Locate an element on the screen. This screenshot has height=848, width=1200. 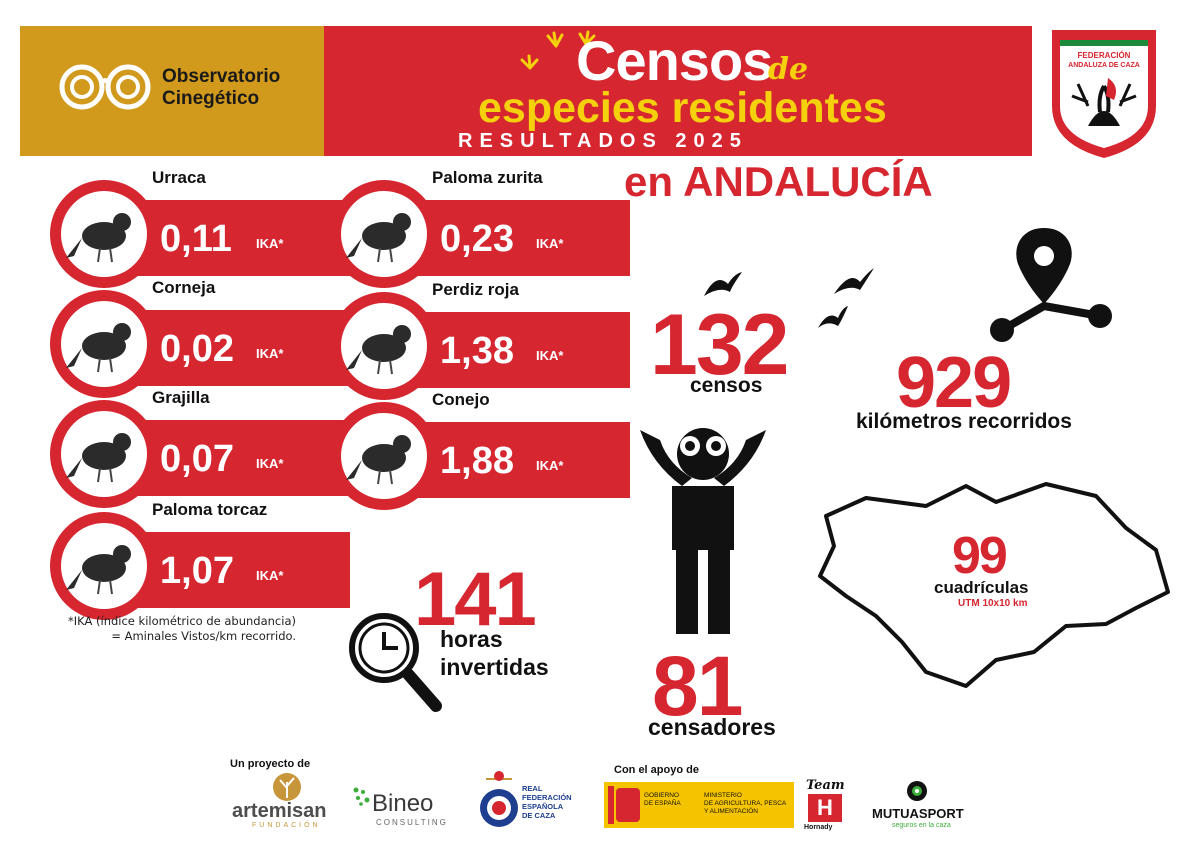
censos-value: 132 is located at coordinates (719, 345).